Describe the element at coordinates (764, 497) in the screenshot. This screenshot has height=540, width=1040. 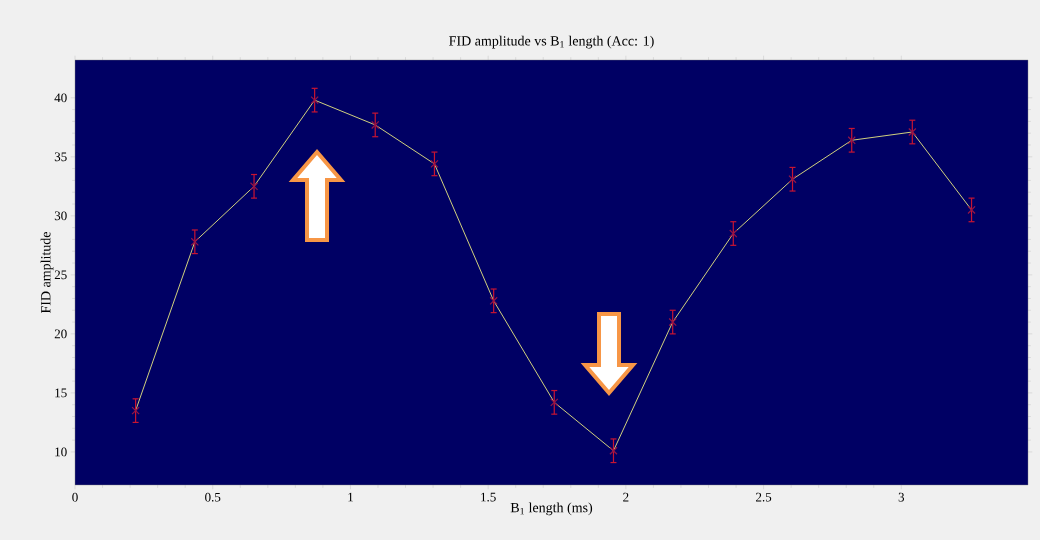
I see `x-tick-label: 2.5` at that location.